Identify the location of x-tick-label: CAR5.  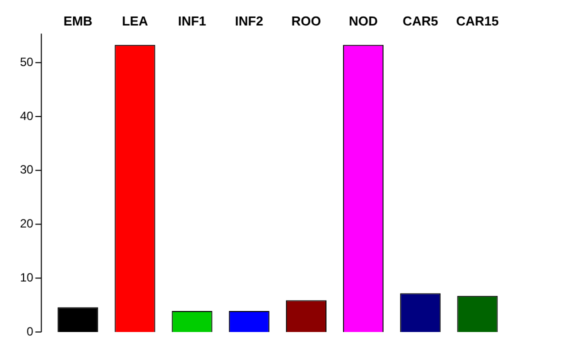
(420, 20).